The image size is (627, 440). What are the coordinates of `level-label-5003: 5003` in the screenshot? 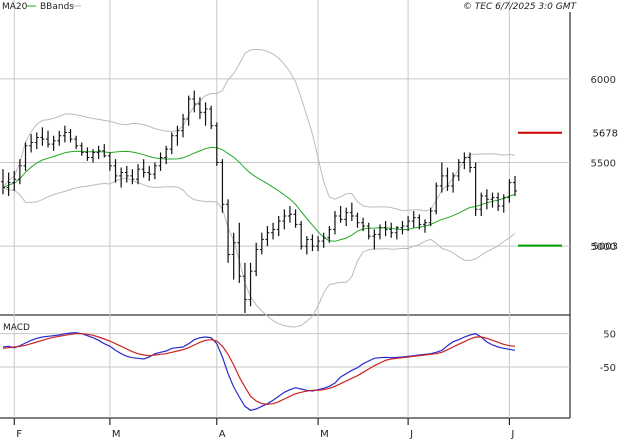 It's located at (605, 247).